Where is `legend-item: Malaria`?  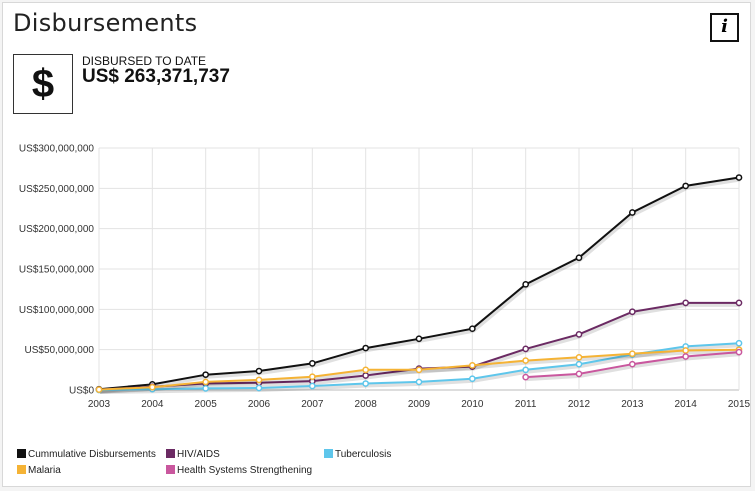
legend-item: Malaria is located at coordinates (39, 470).